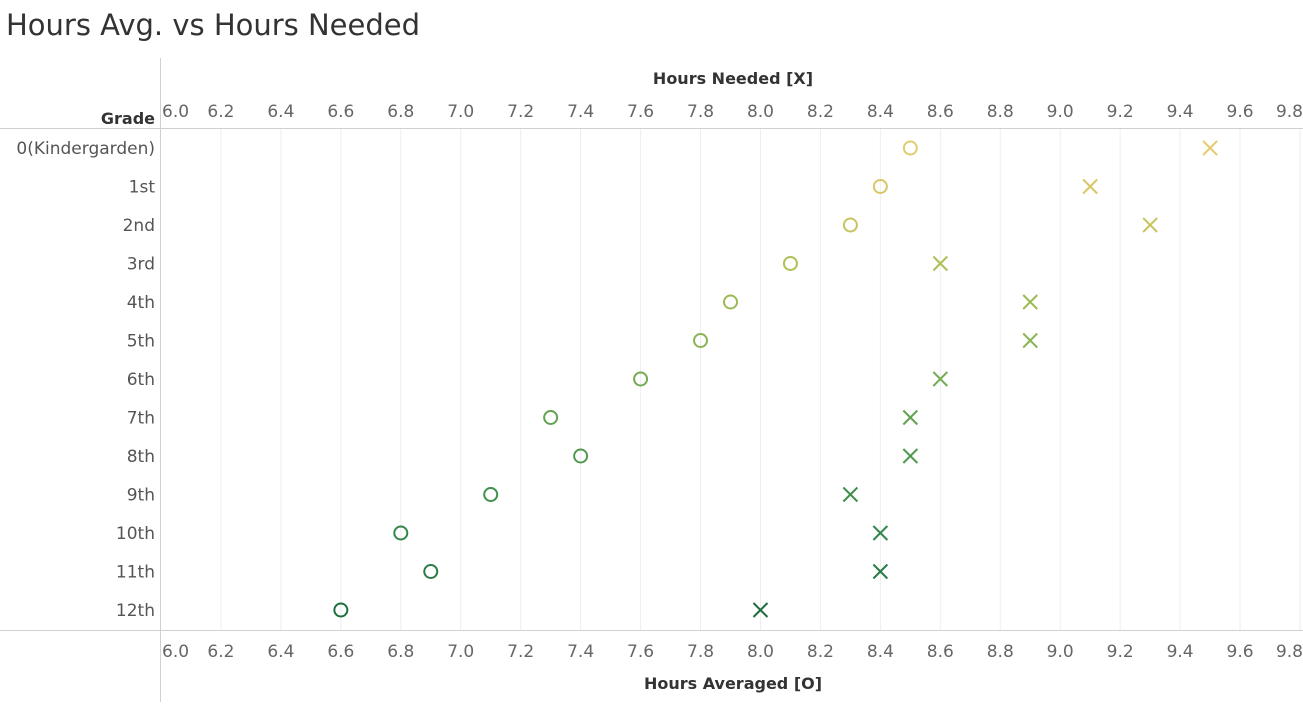  What do you see at coordinates (135, 573) in the screenshot?
I see `row-label: 11th` at bounding box center [135, 573].